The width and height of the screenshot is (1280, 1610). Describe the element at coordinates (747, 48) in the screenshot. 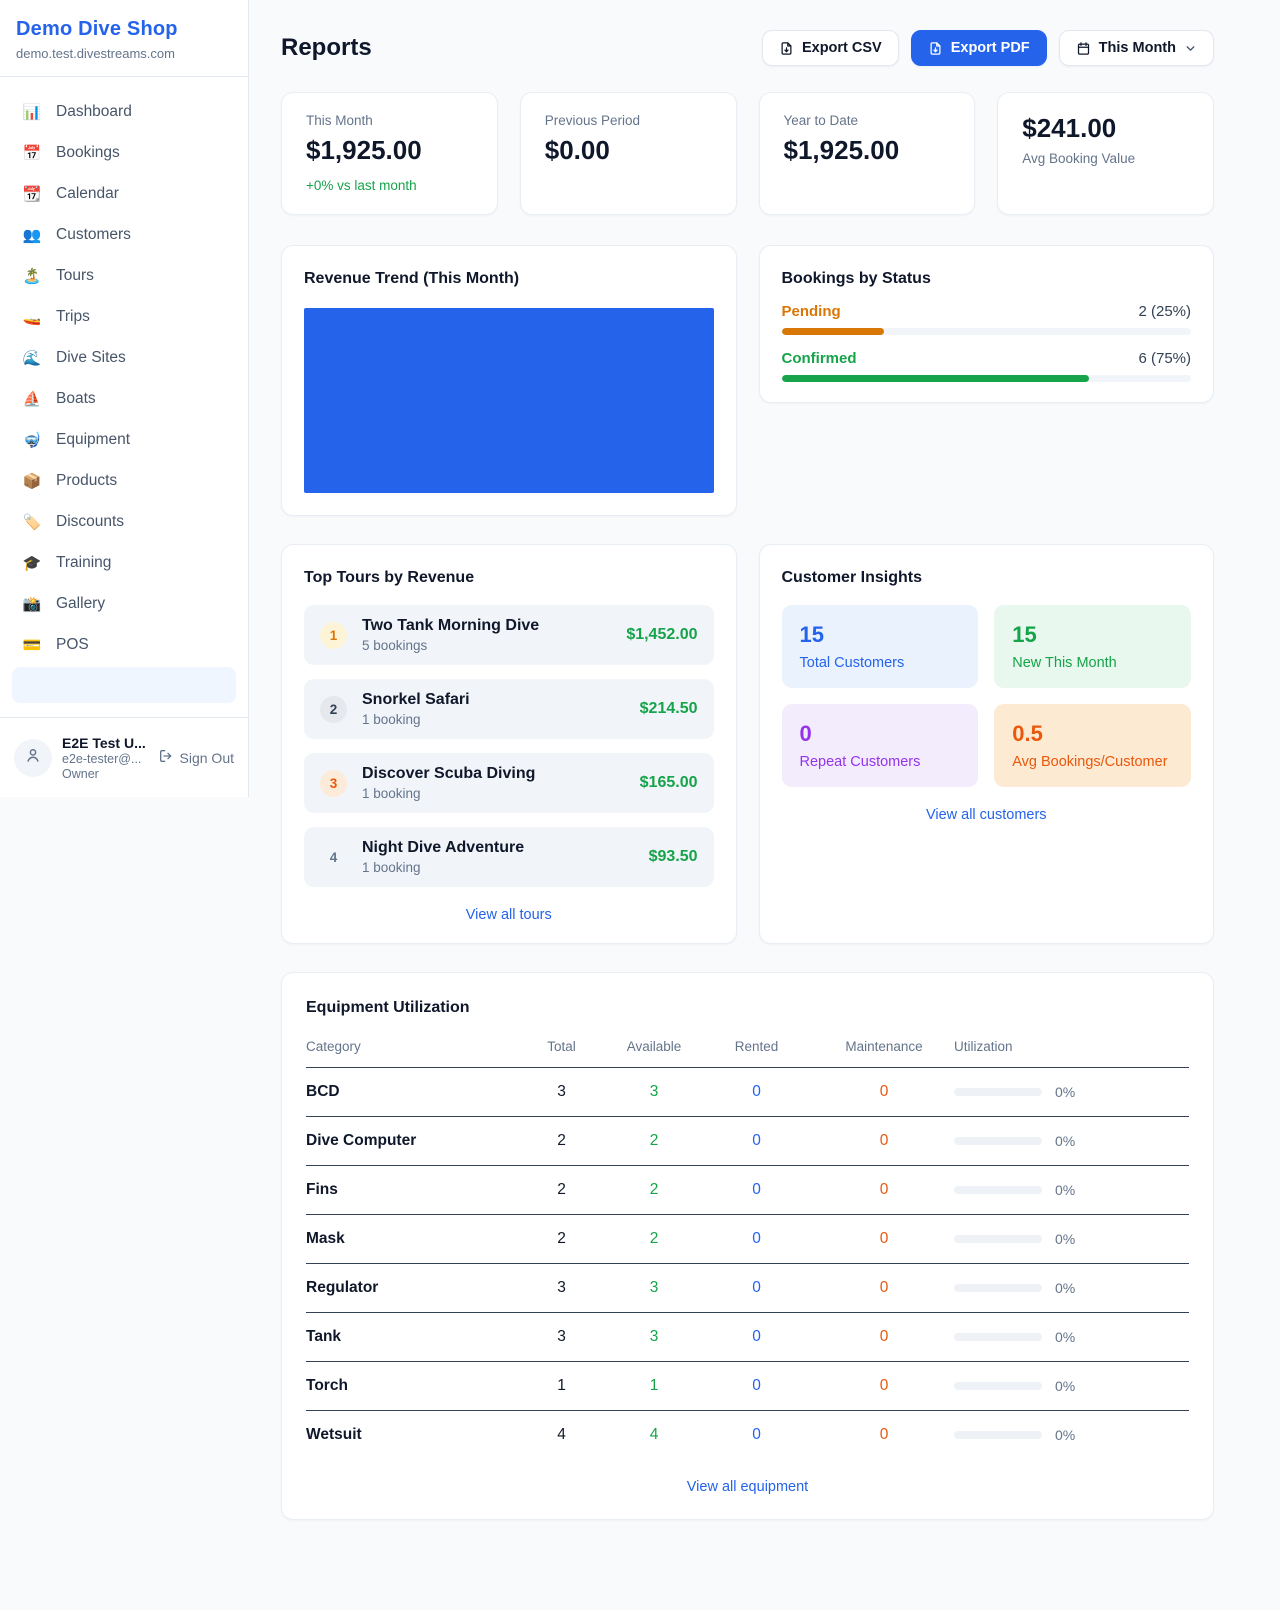

I see `page-header: Reports Export CSV Export PDF This Month` at that location.